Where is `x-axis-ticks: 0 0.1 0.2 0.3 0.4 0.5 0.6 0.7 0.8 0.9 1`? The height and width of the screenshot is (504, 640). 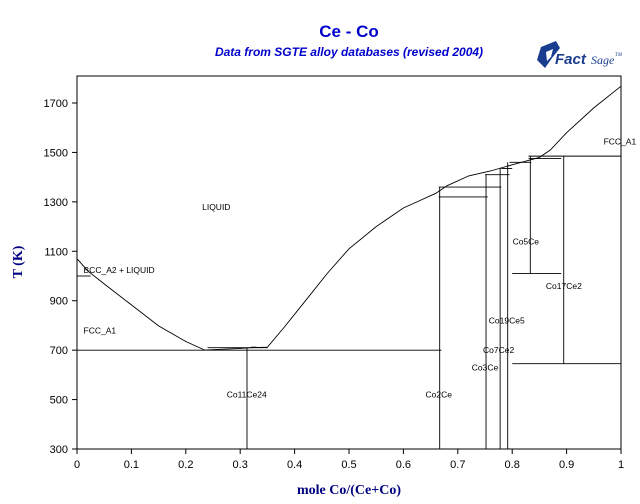
x-axis-ticks: 0 0.1 0.2 0.3 0.4 0.5 0.6 0.7 0.8 0.9 1 is located at coordinates (349, 460).